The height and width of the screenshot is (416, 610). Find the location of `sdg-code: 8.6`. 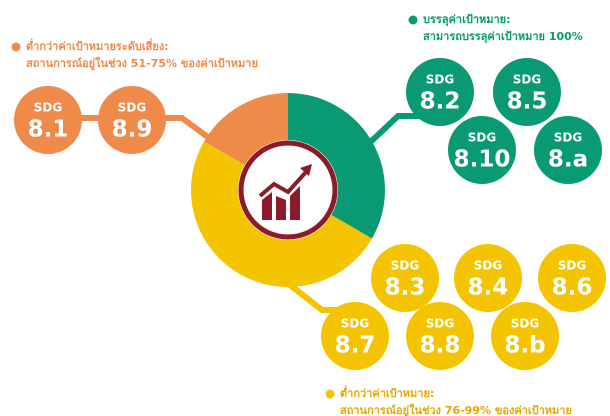

sdg-code: 8.6 is located at coordinates (572, 288).